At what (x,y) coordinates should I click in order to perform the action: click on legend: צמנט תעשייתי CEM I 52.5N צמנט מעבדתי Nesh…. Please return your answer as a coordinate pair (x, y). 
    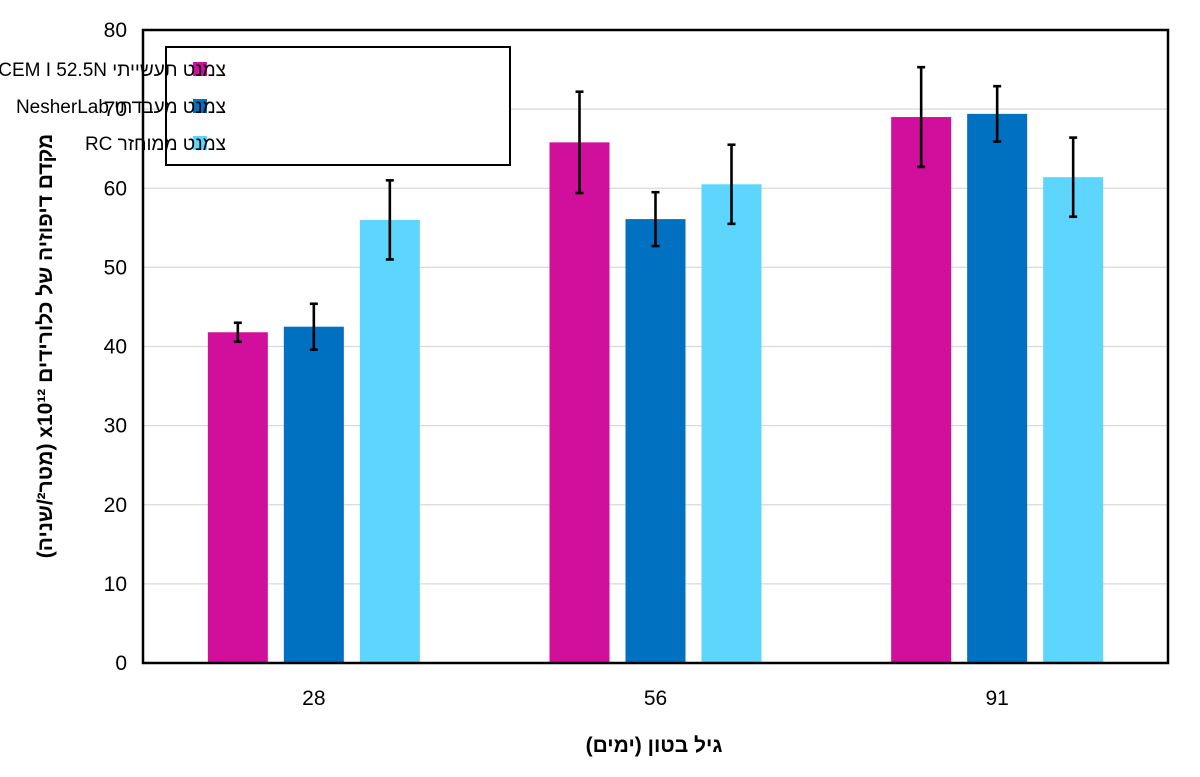
    Looking at the image, I should click on (255, 106).